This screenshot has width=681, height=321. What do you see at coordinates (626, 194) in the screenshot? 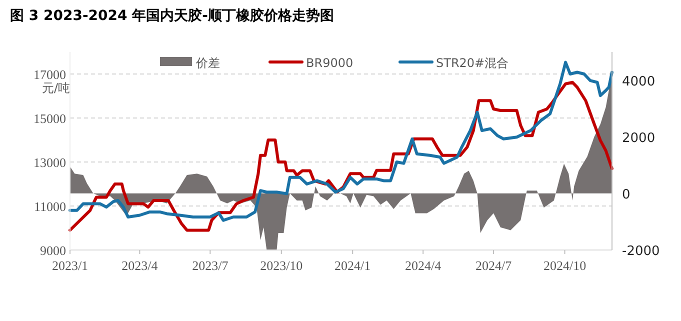
I see `y2-tick-label: 0` at bounding box center [626, 194].